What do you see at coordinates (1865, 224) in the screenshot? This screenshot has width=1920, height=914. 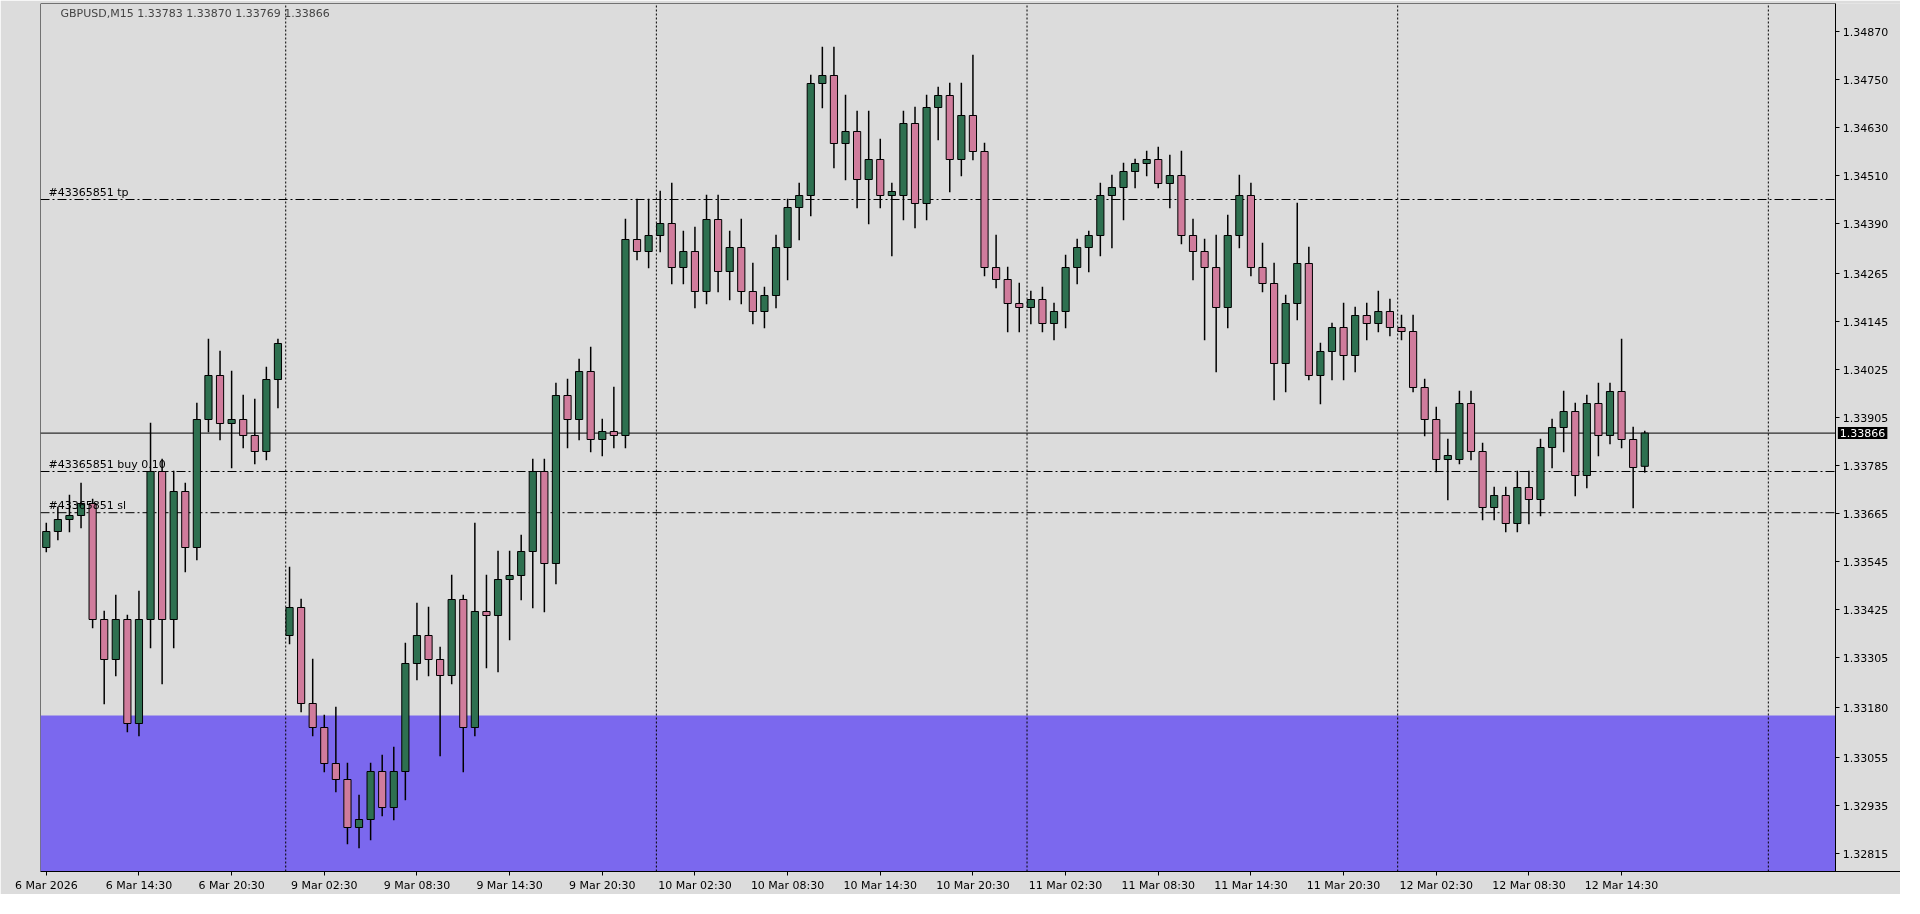 I see `y-tick-label: 1.34390` at bounding box center [1865, 224].